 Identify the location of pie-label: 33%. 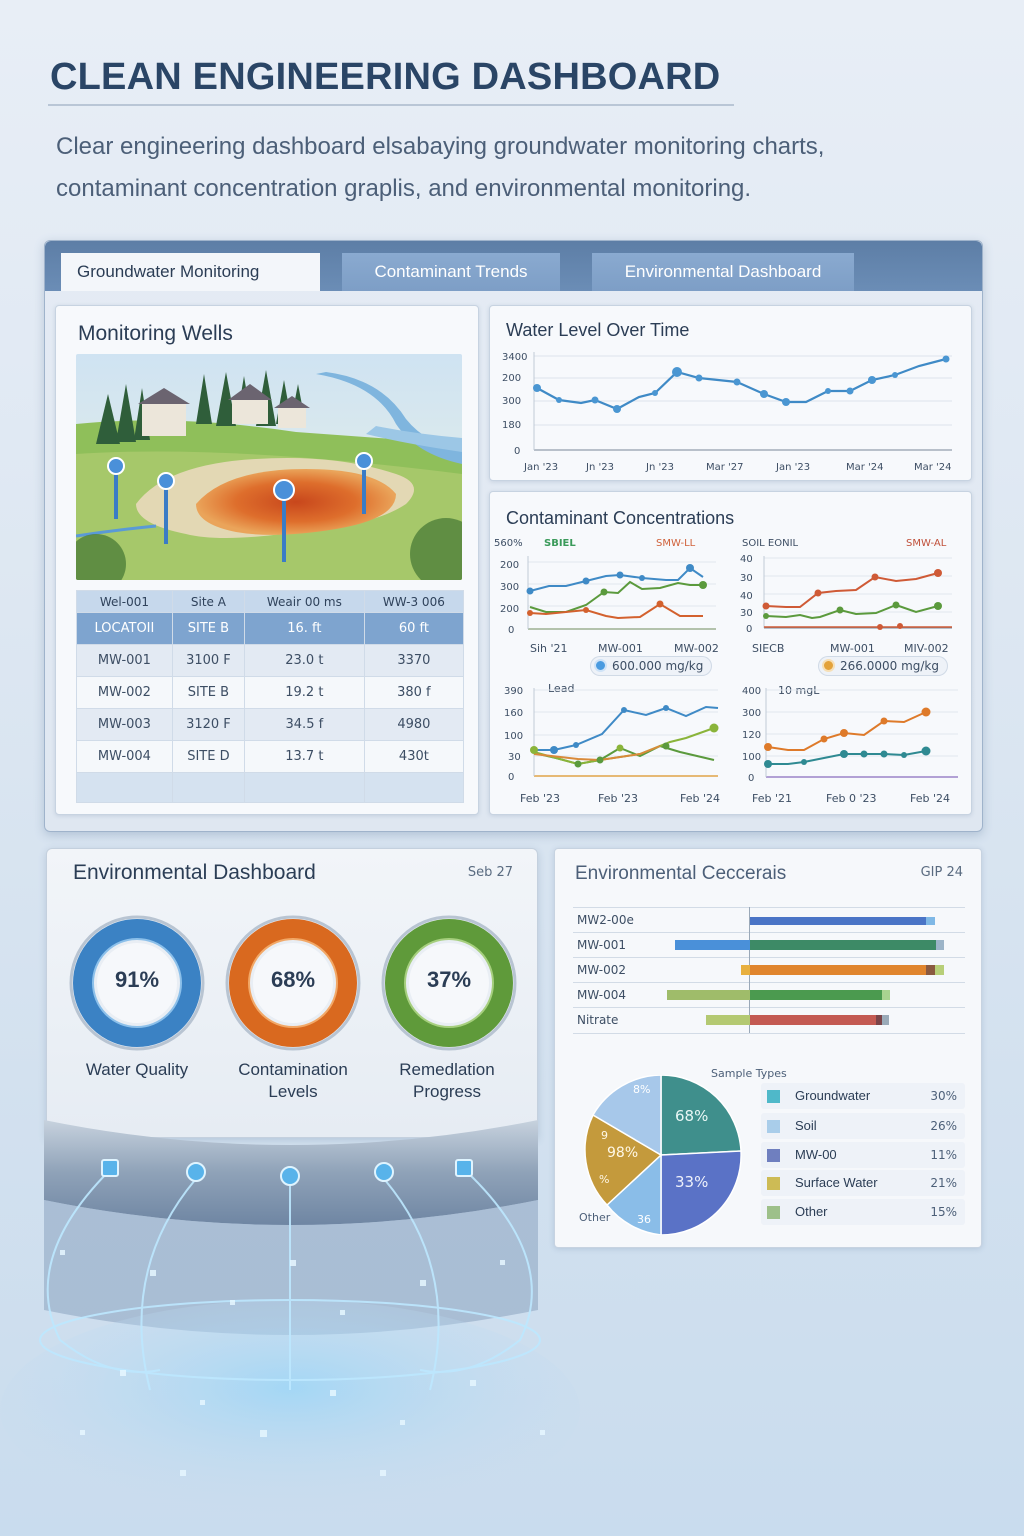
(691, 1182).